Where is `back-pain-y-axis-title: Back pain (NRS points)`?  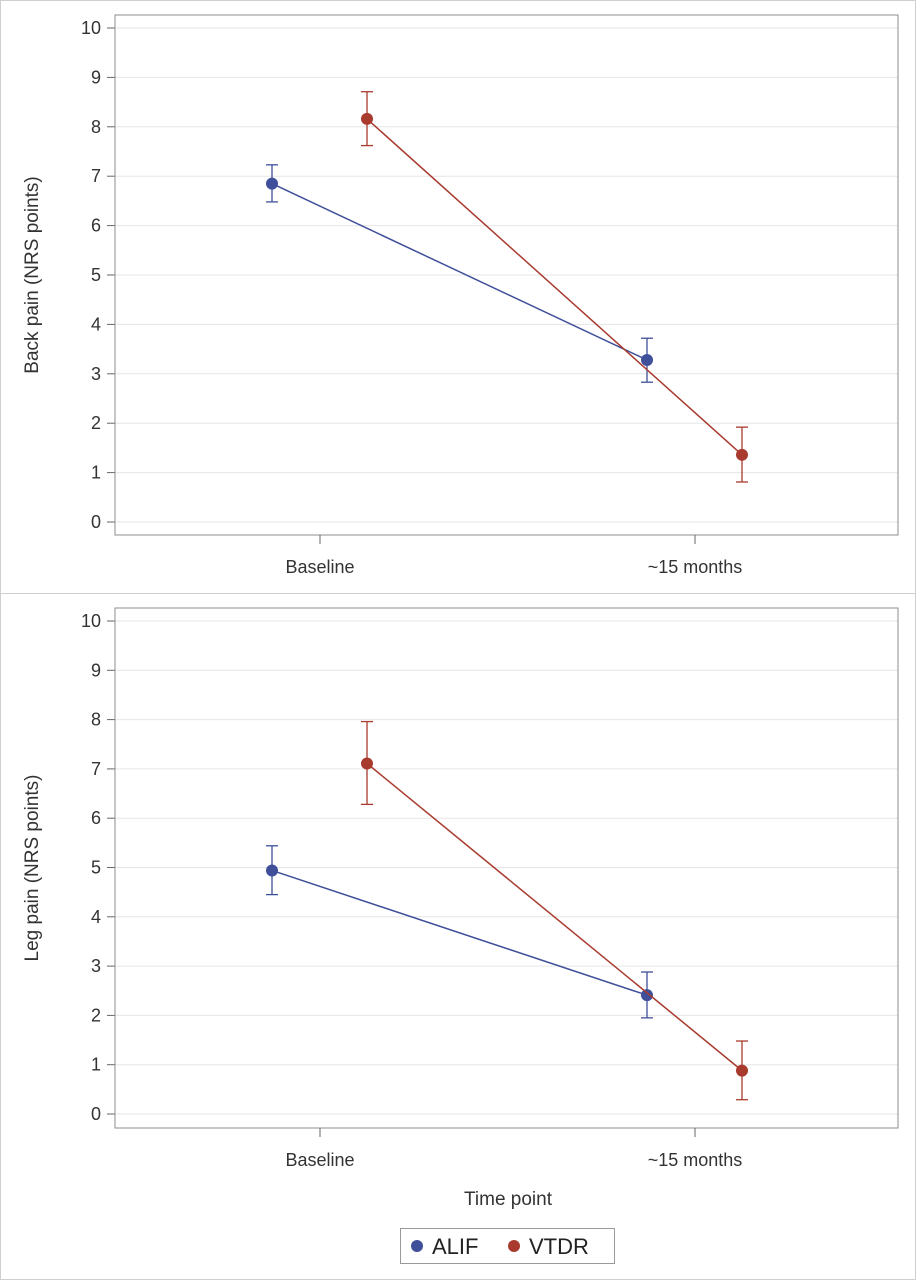 back-pain-y-axis-title: Back pain (NRS points) is located at coordinates (32, 274).